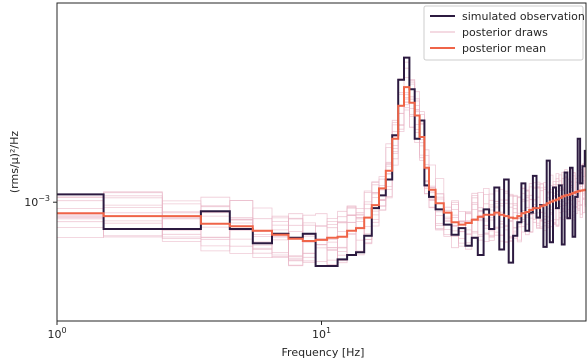 Image resolution: width=587 pixels, height=363 pixels. I want to click on y-tick-label: 10−3, so click(37, 201).